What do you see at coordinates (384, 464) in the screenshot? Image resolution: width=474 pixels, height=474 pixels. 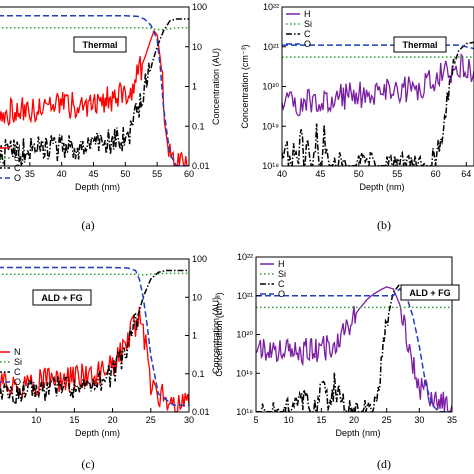 I see `caption-d: (d)` at bounding box center [384, 464].